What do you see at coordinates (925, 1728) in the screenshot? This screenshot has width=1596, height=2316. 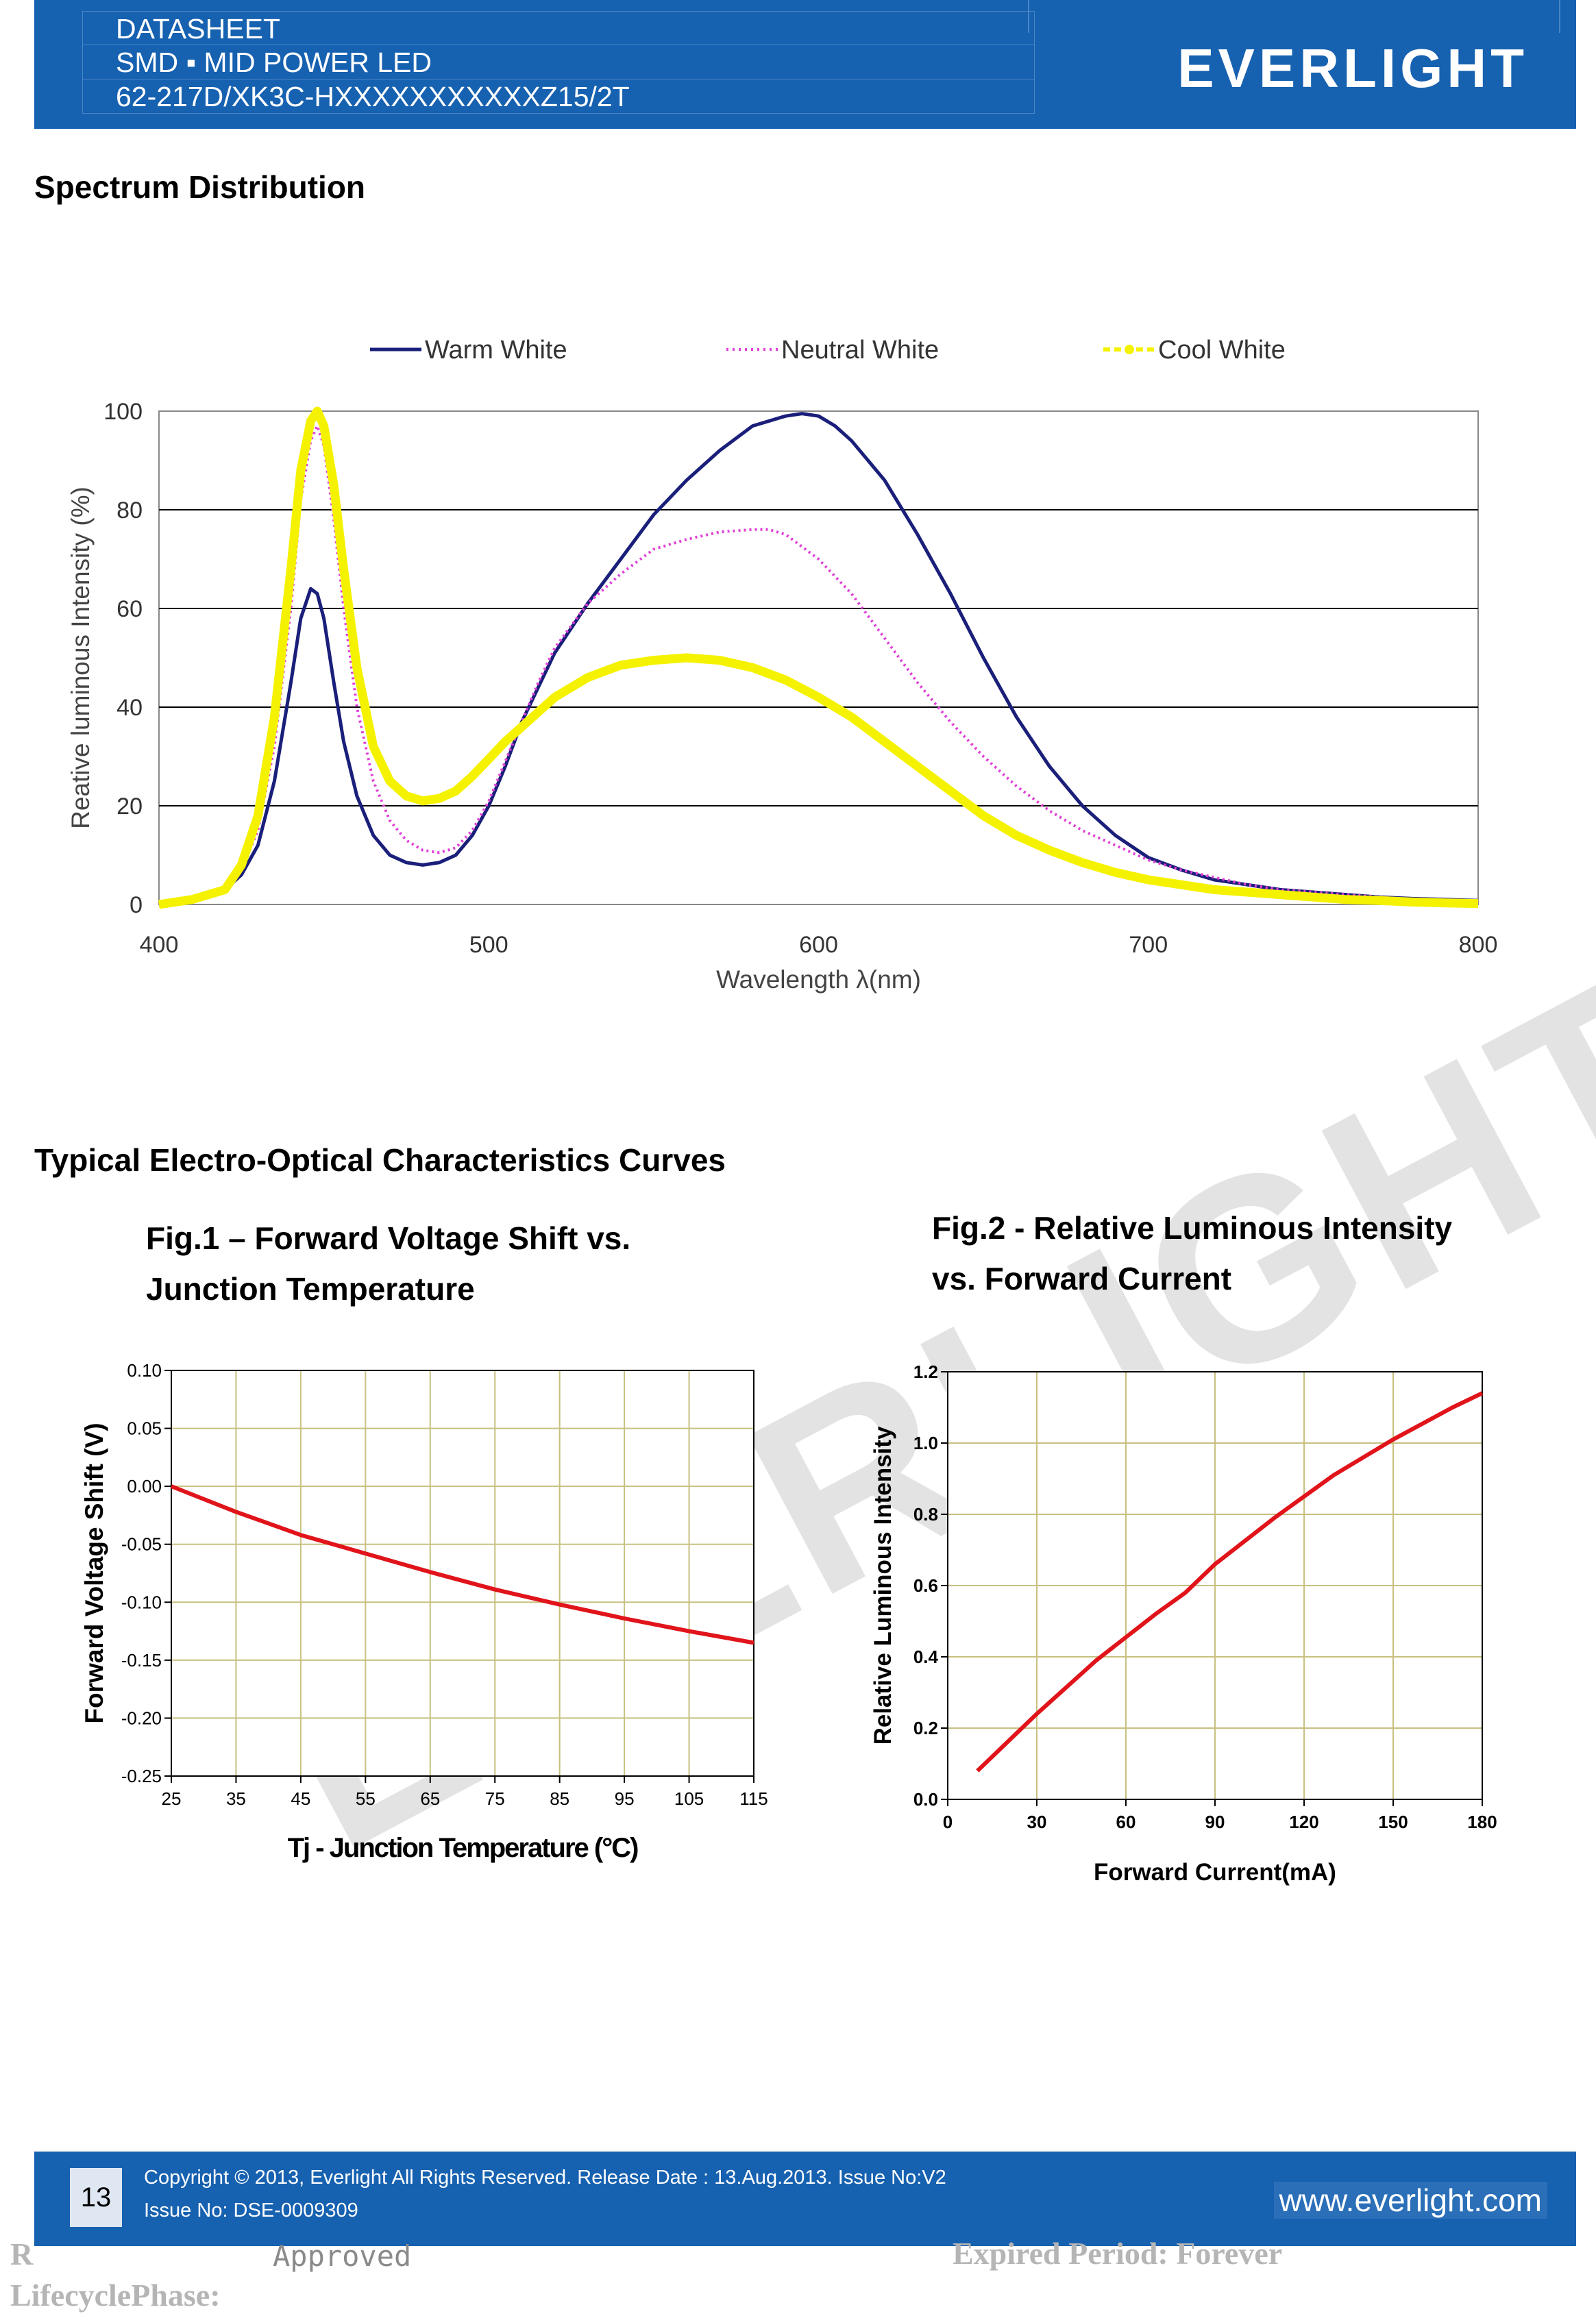 I see `y-tick-label: 0.2` at bounding box center [925, 1728].